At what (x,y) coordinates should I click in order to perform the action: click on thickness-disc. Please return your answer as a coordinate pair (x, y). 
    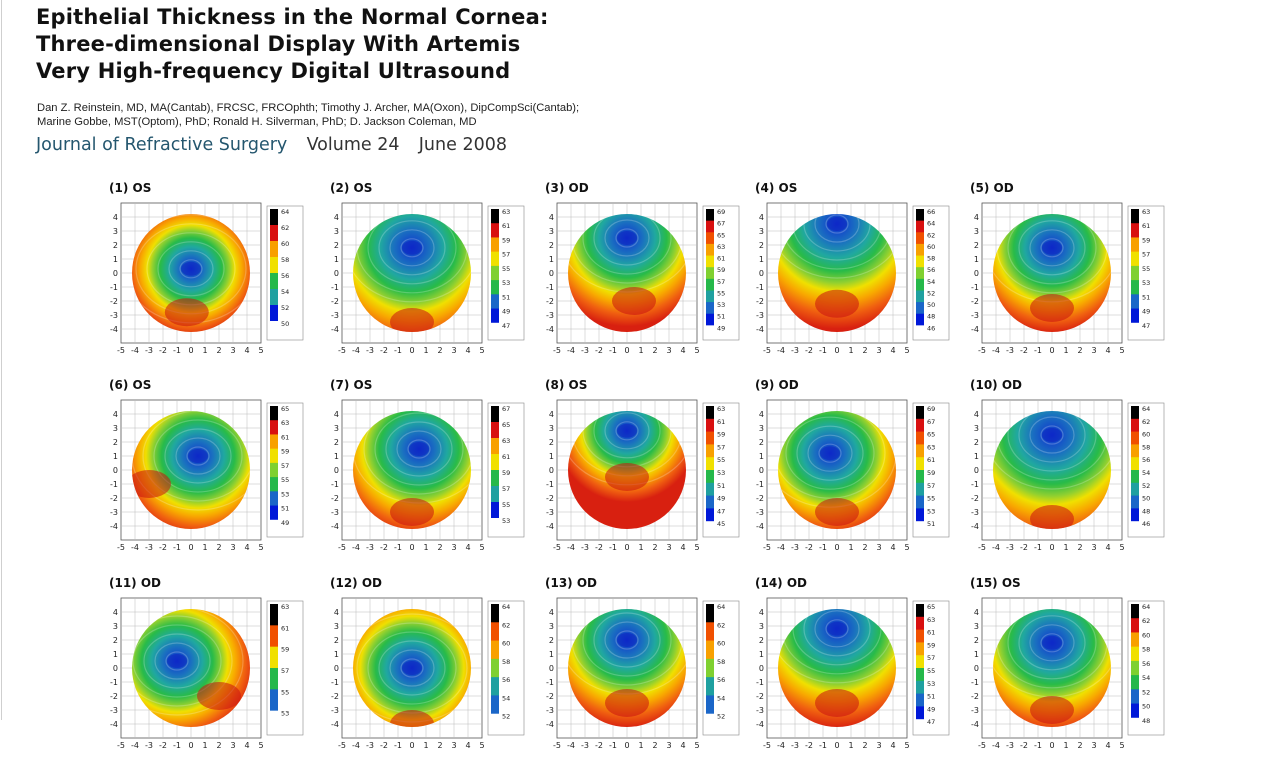
    Looking at the image, I should click on (191, 470).